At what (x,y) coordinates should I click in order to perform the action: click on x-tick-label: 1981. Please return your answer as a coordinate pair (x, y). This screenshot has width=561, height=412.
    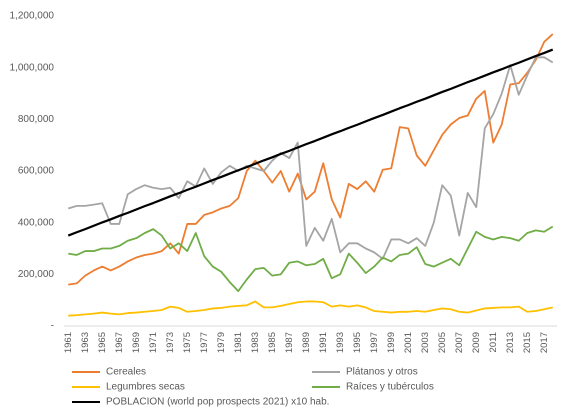
    Looking at the image, I should click on (238, 342).